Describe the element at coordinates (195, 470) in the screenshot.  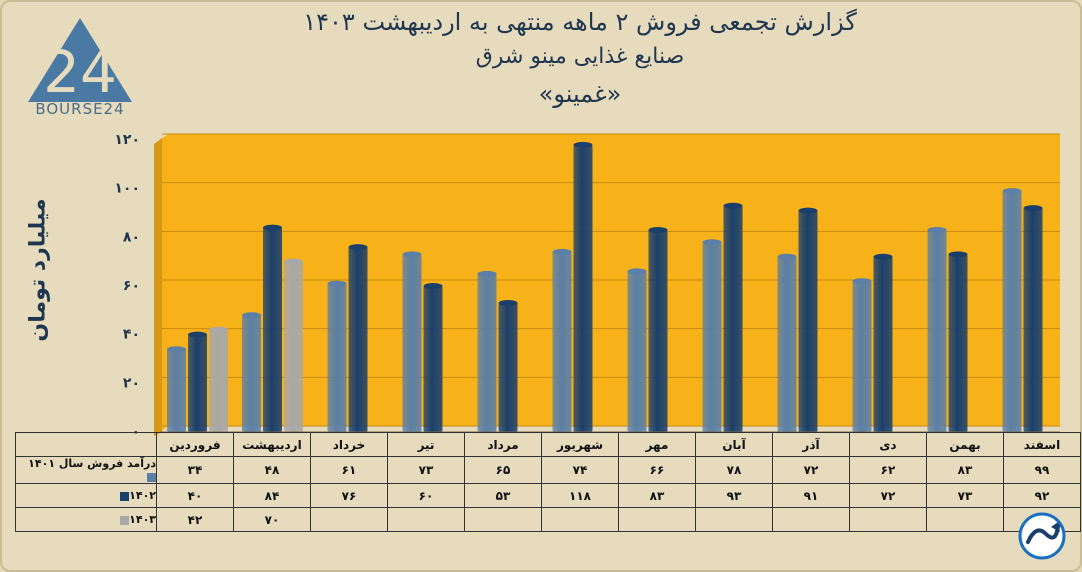
I see `table-cell: ۳۴` at that location.